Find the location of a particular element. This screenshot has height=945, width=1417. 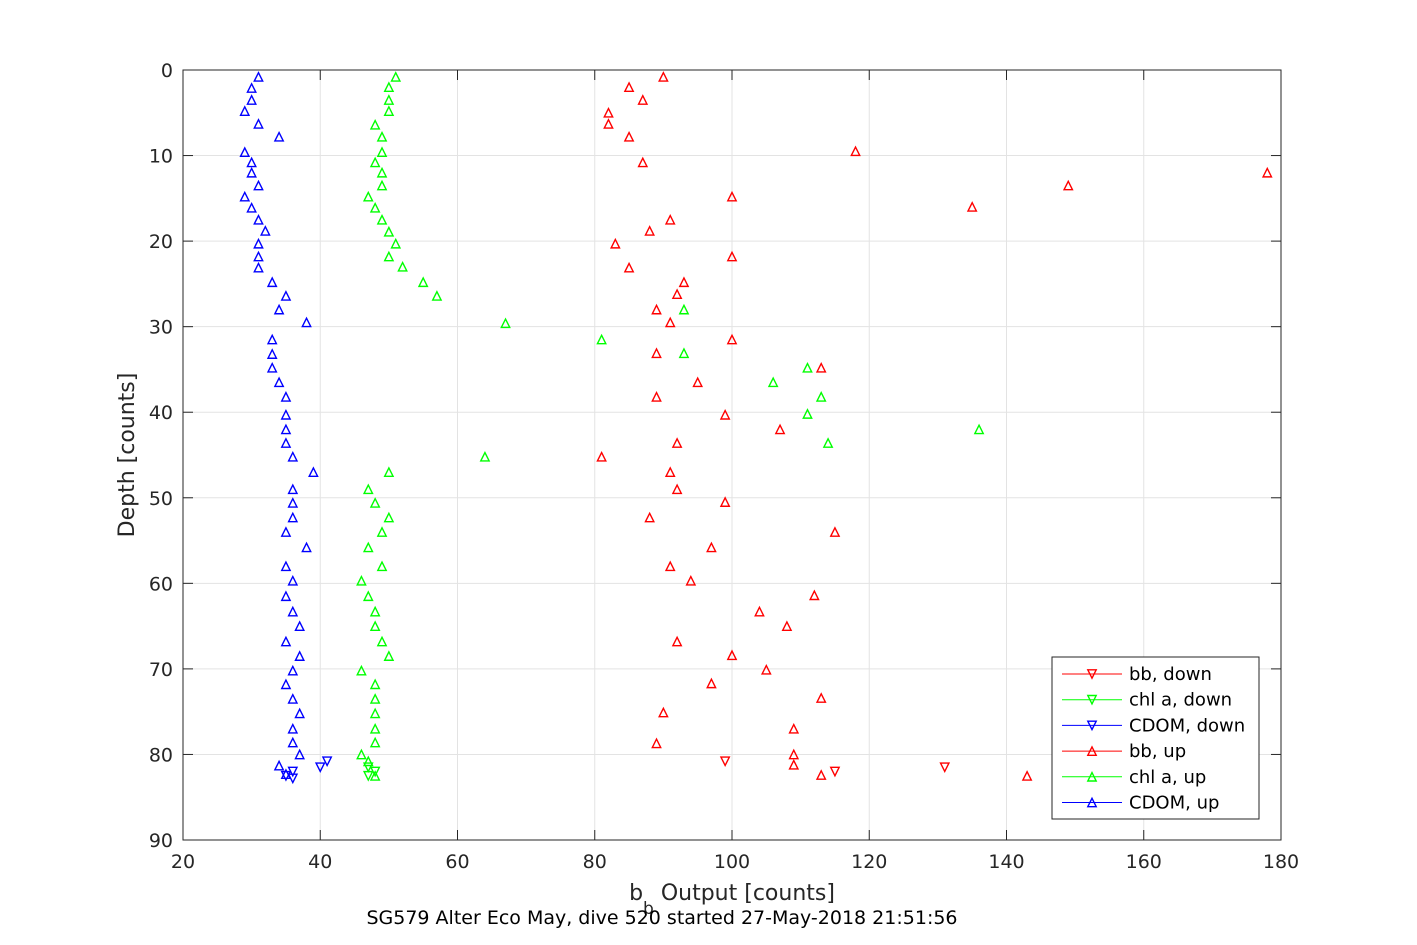

x-tick-label: 160 is located at coordinates (1144, 862).